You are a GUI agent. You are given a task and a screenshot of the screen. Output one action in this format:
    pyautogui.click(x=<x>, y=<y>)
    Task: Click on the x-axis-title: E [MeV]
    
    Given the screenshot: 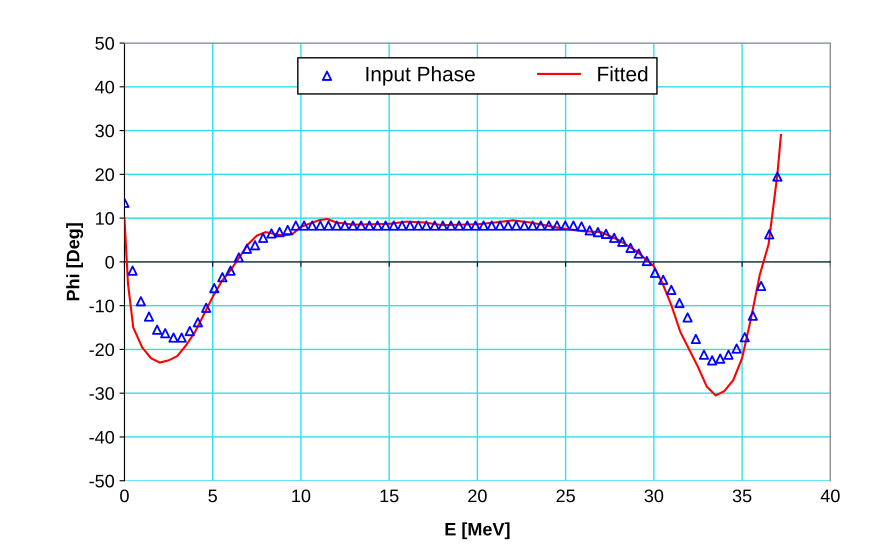 What is the action you would take?
    pyautogui.click(x=477, y=531)
    